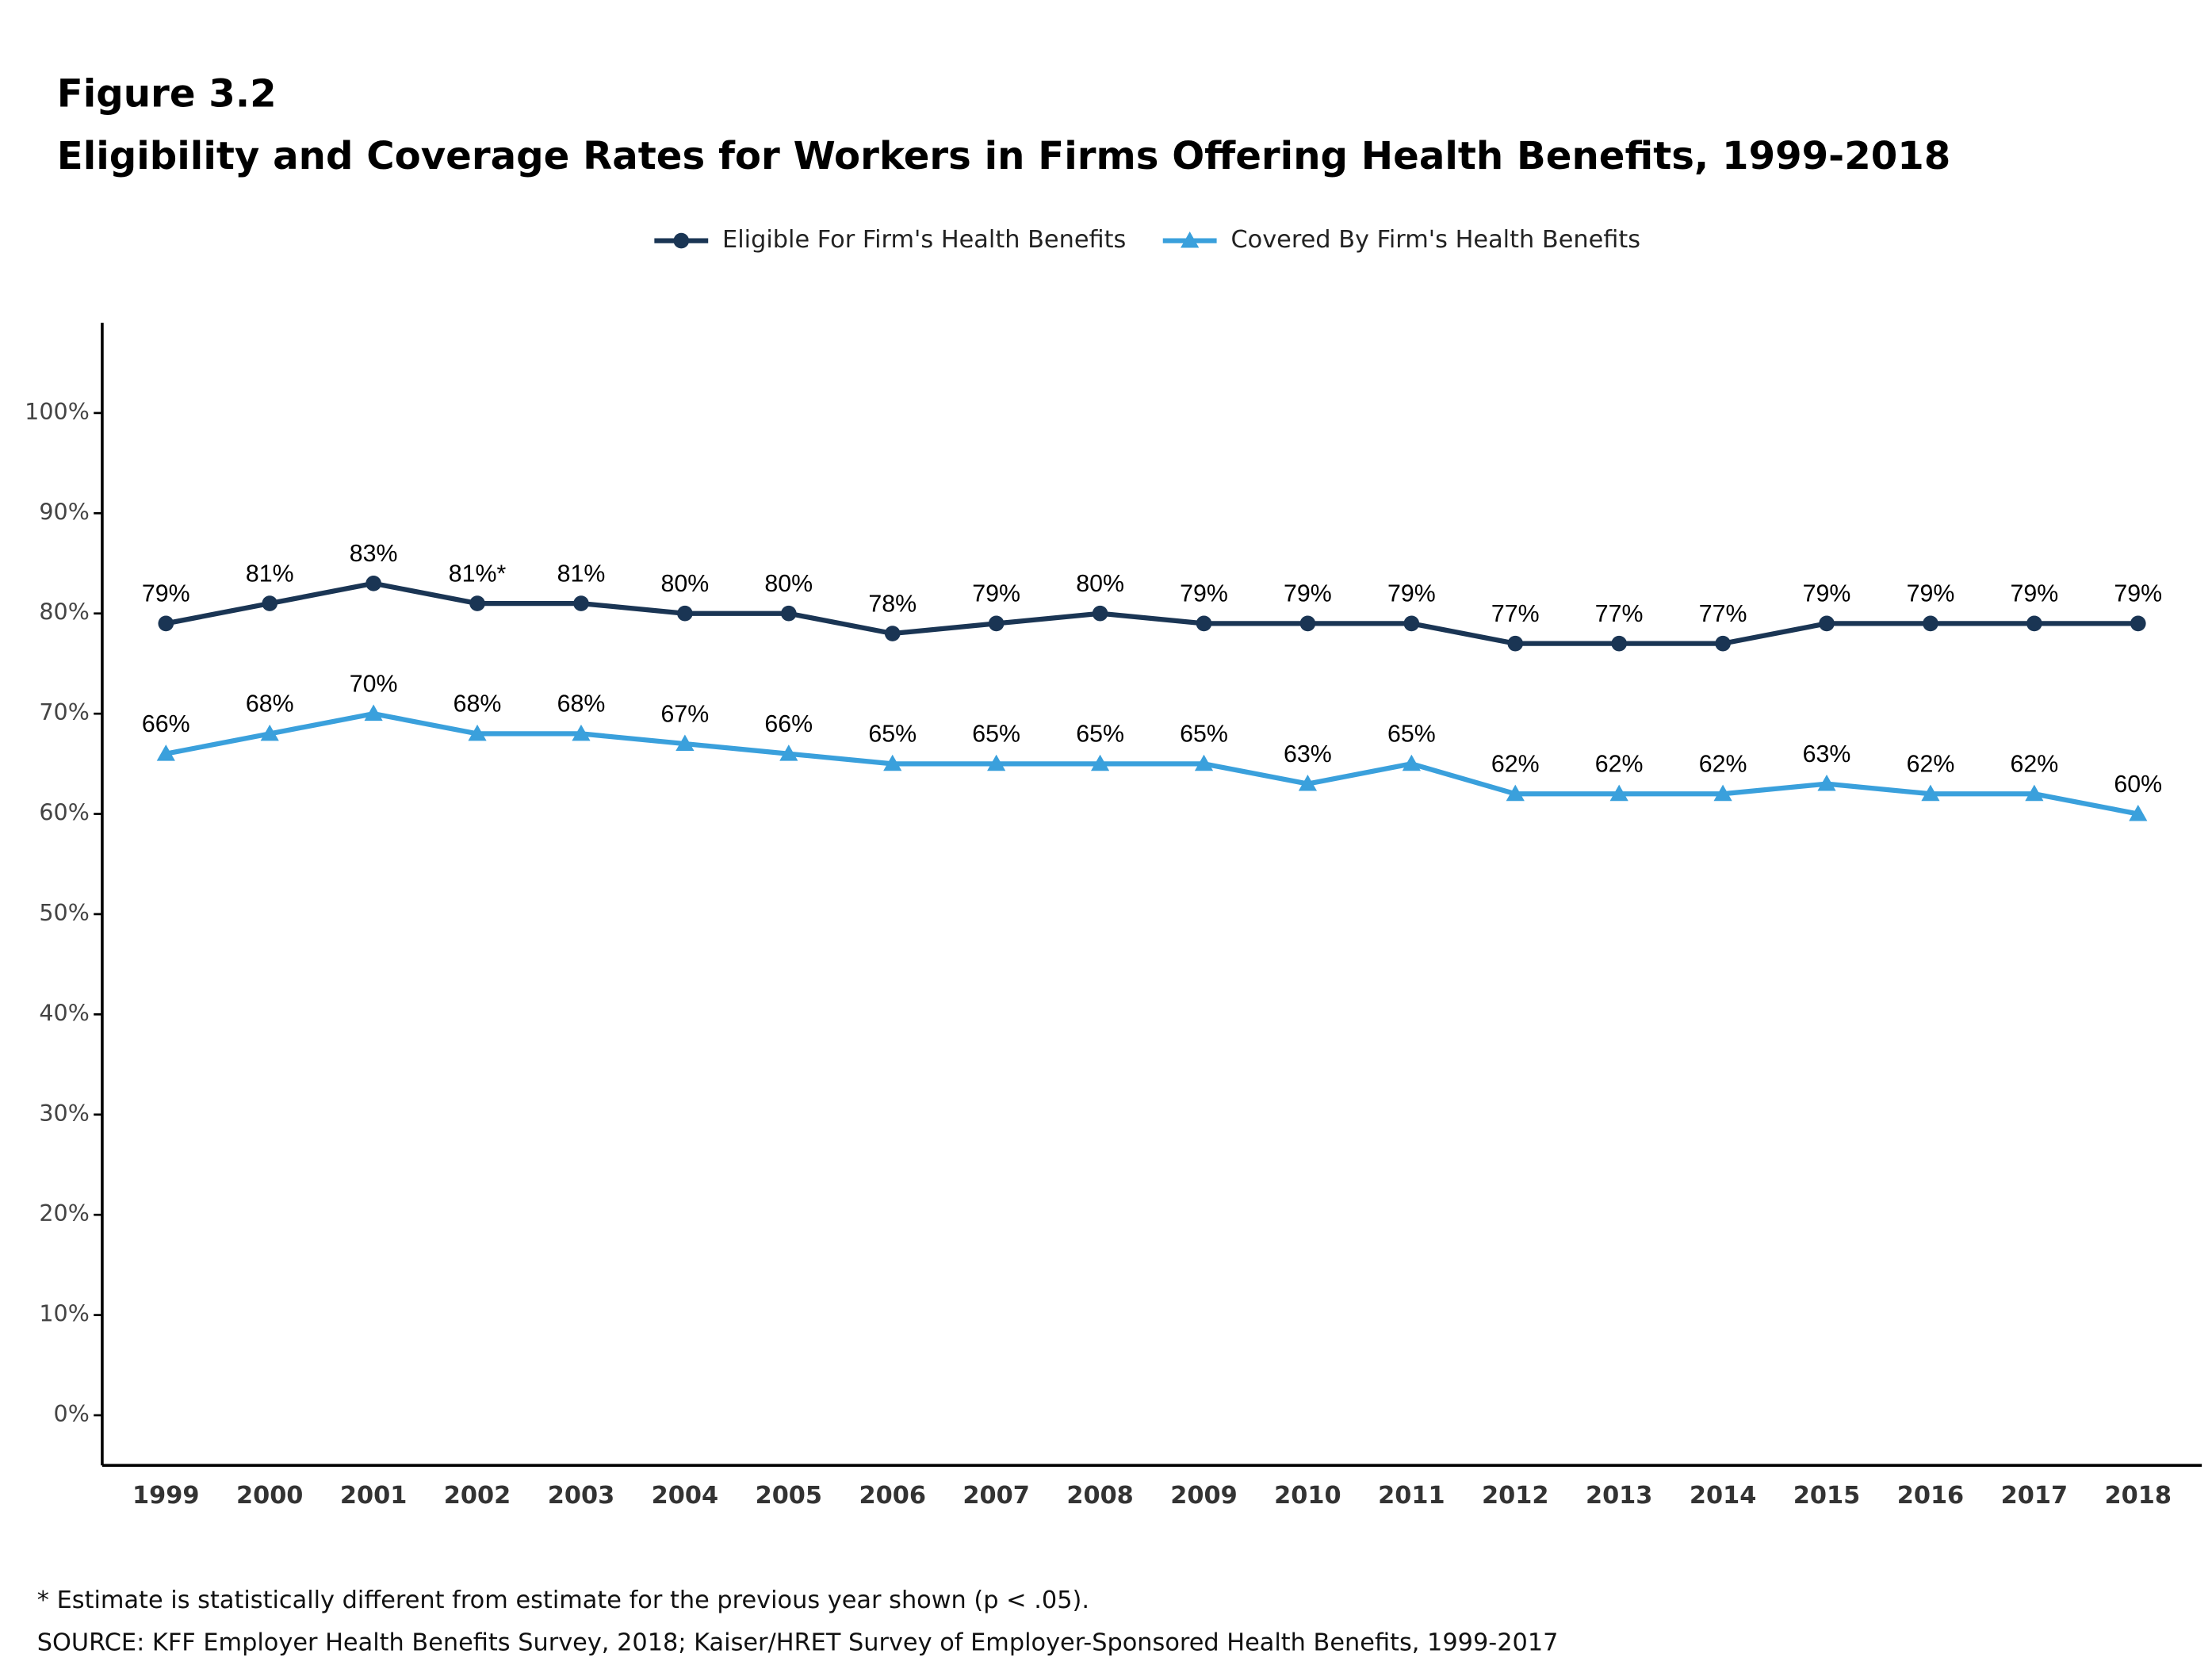  I want to click on y-tick-label: 80%, so click(64, 612).